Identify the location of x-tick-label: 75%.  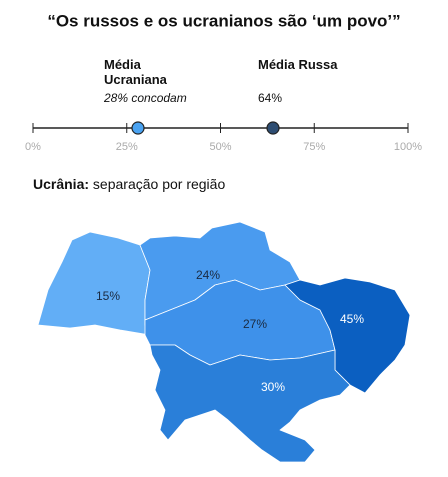
(314, 147).